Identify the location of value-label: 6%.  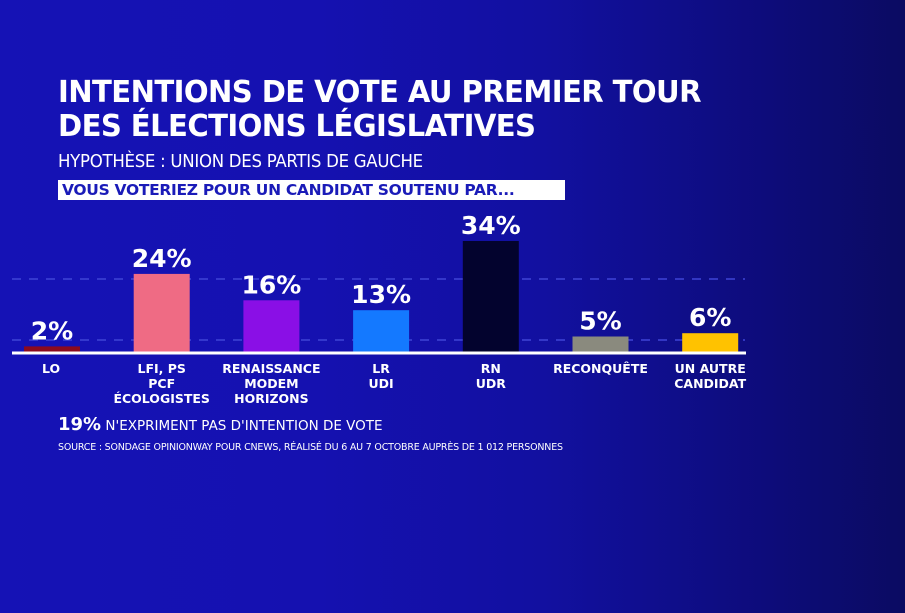
(710, 317).